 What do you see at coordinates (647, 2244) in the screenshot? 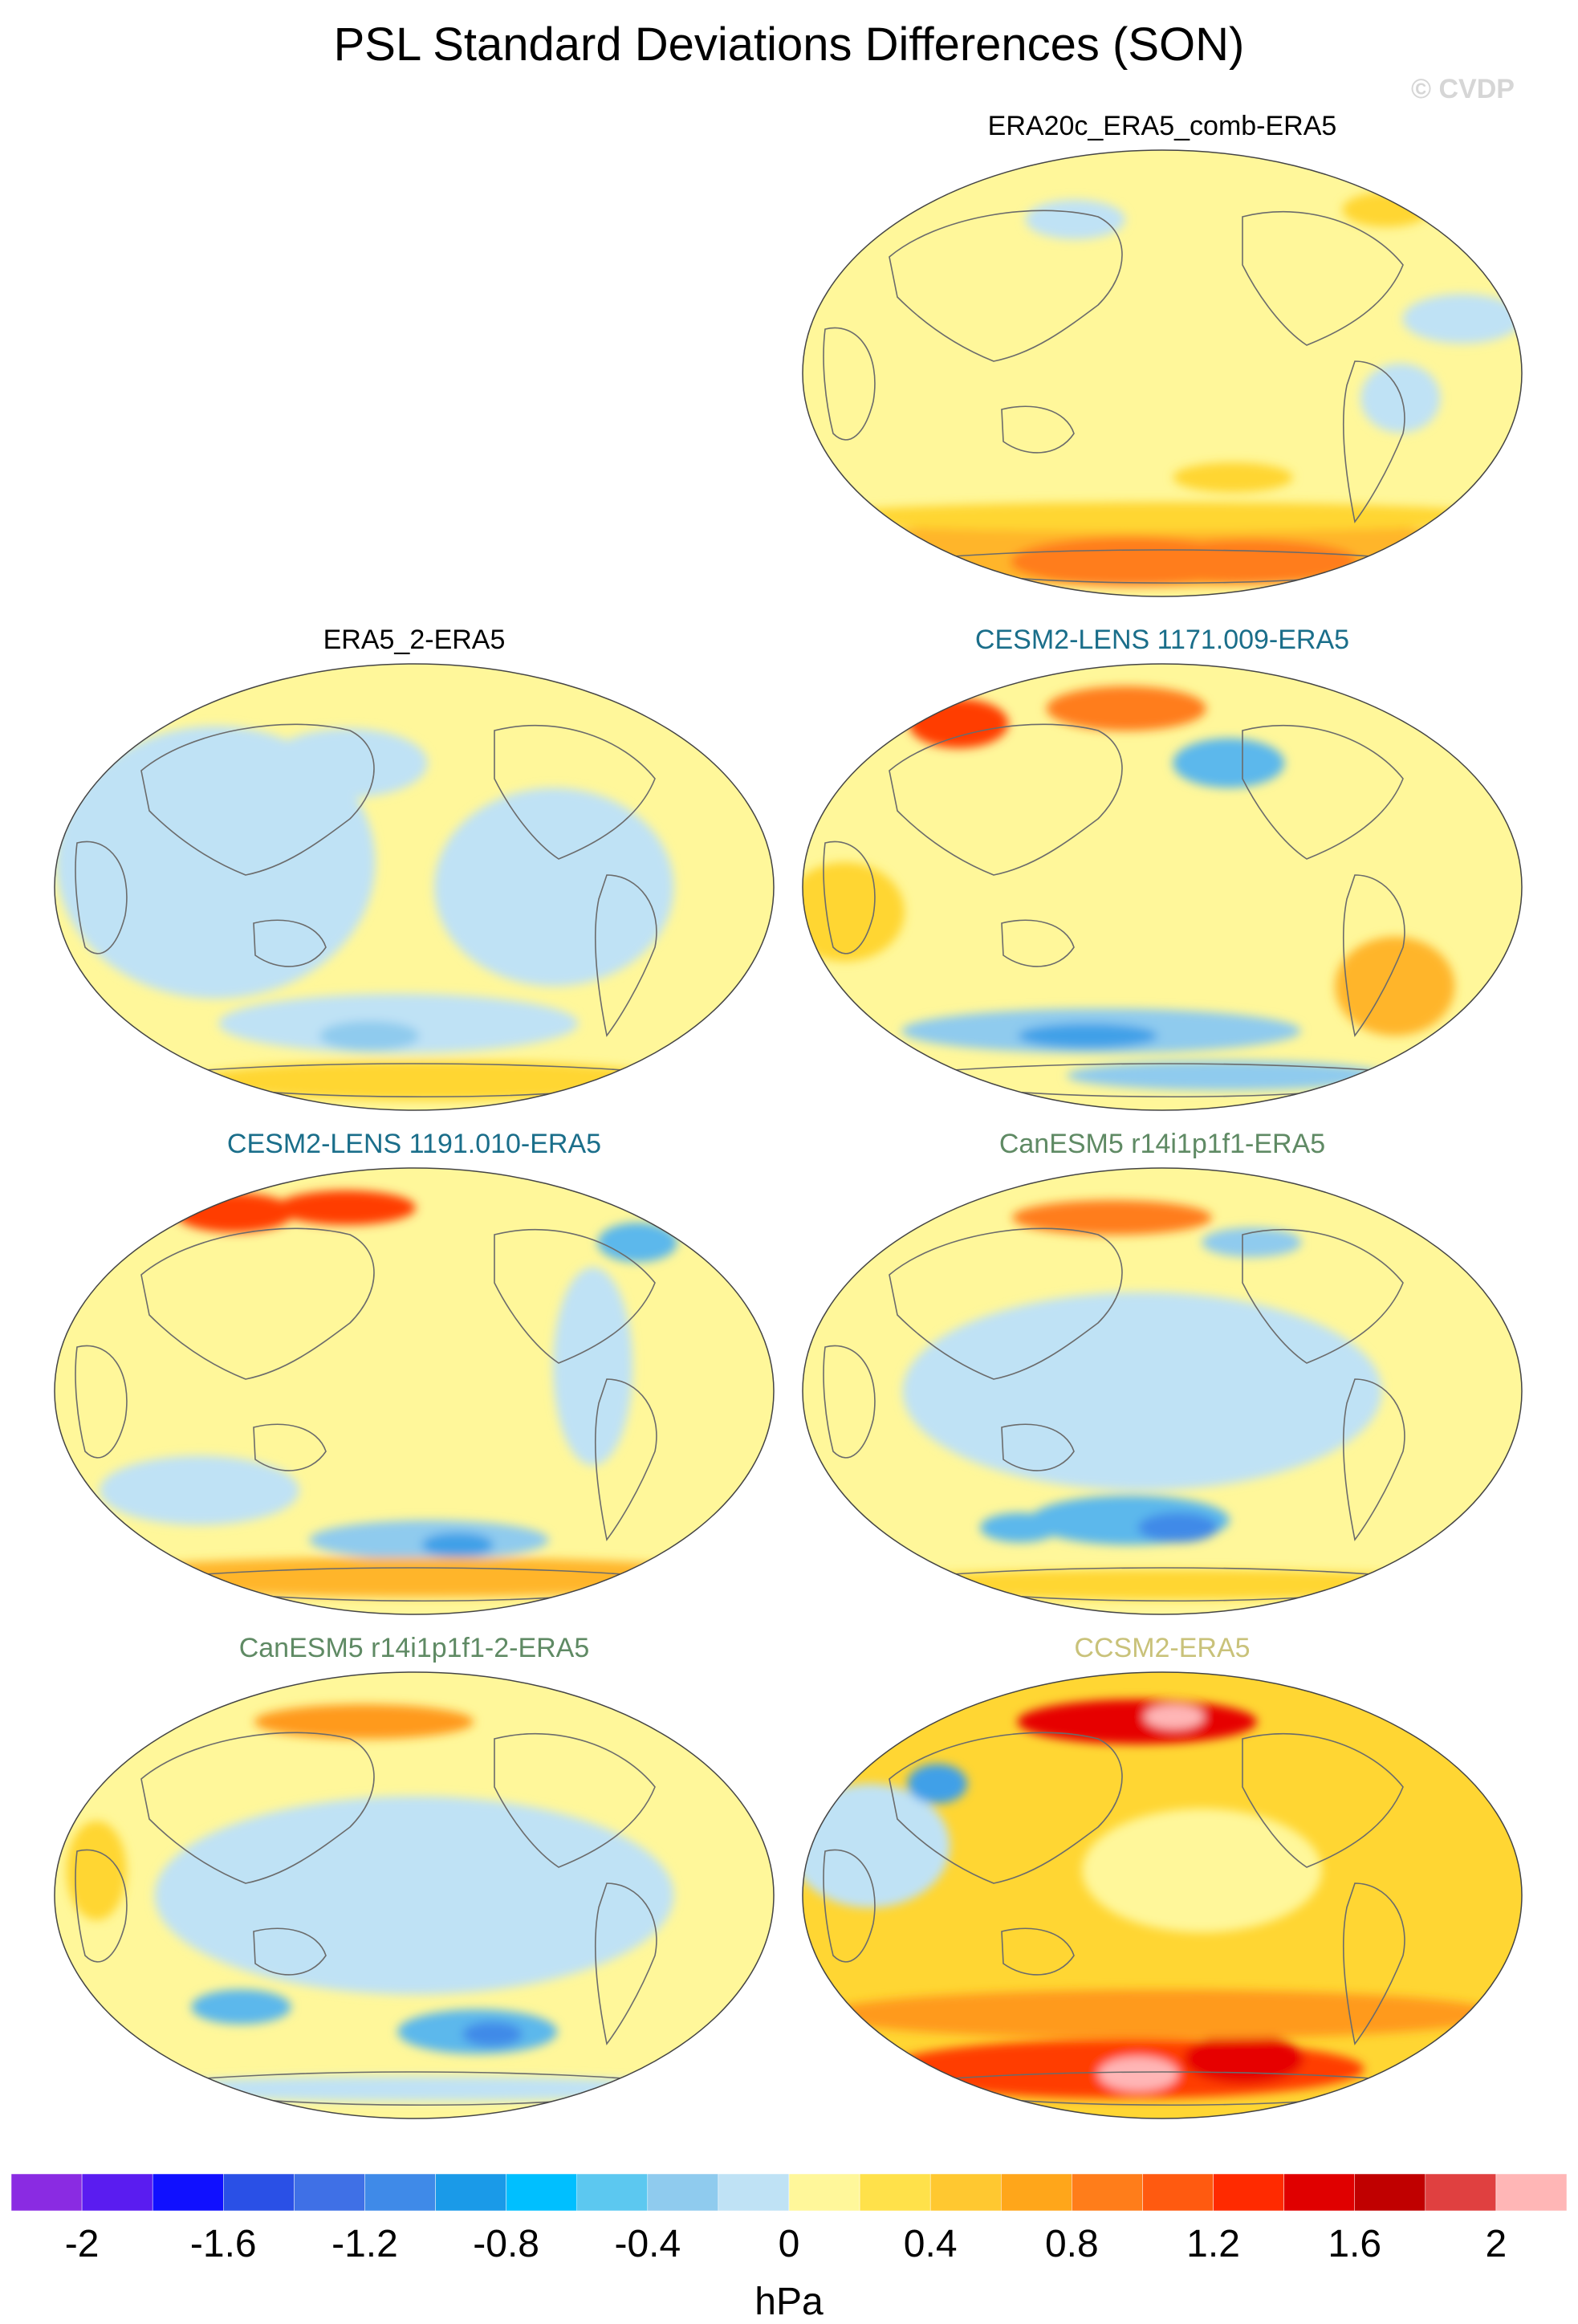
I see `colorbar-tick-label: -0.4` at bounding box center [647, 2244].